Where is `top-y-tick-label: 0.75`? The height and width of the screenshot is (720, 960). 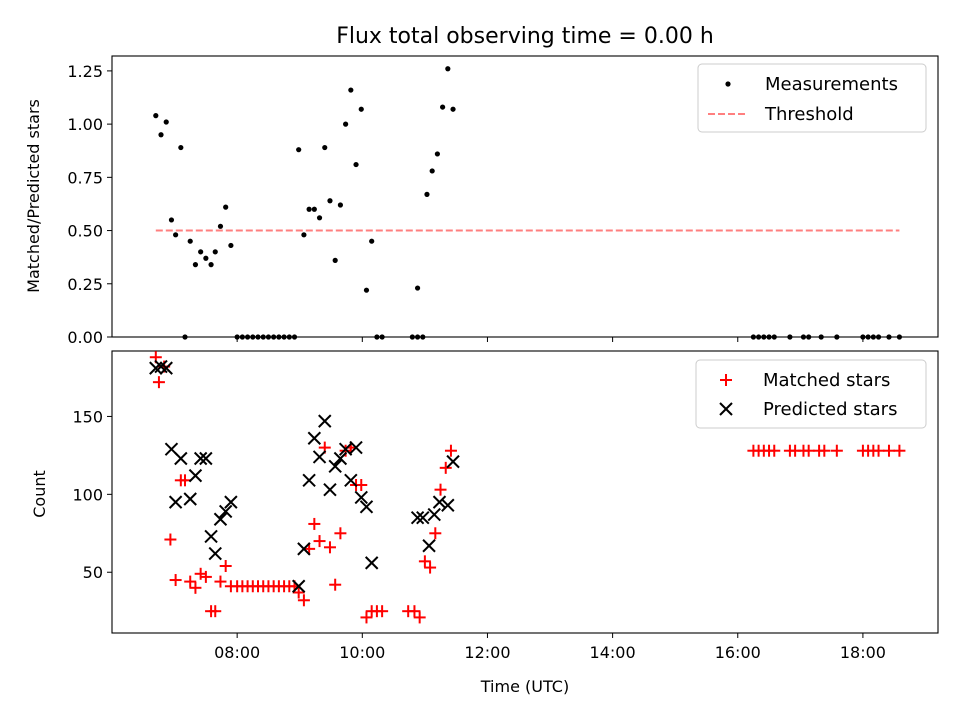
top-y-tick-label: 0.75 is located at coordinates (85, 177).